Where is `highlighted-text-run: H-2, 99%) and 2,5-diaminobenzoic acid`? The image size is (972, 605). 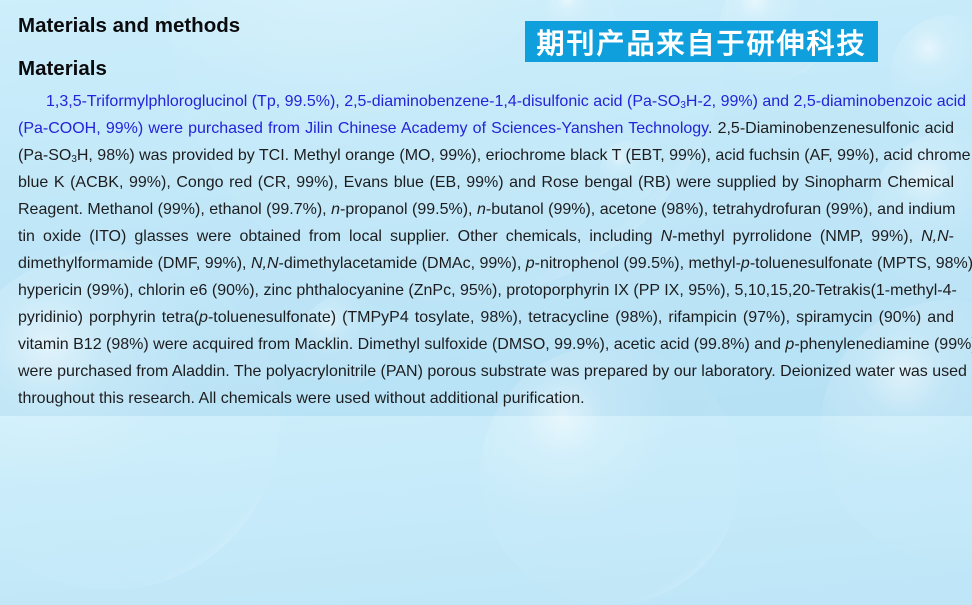 highlighted-text-run: H-2, 99%) and 2,5-diaminobenzoic acid is located at coordinates (826, 101).